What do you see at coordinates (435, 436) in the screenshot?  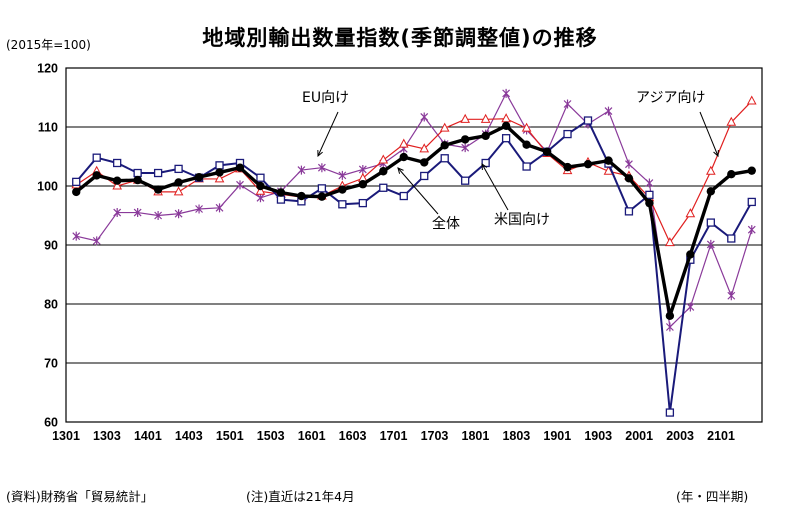 I see `x-tick-label: 1703` at bounding box center [435, 436].